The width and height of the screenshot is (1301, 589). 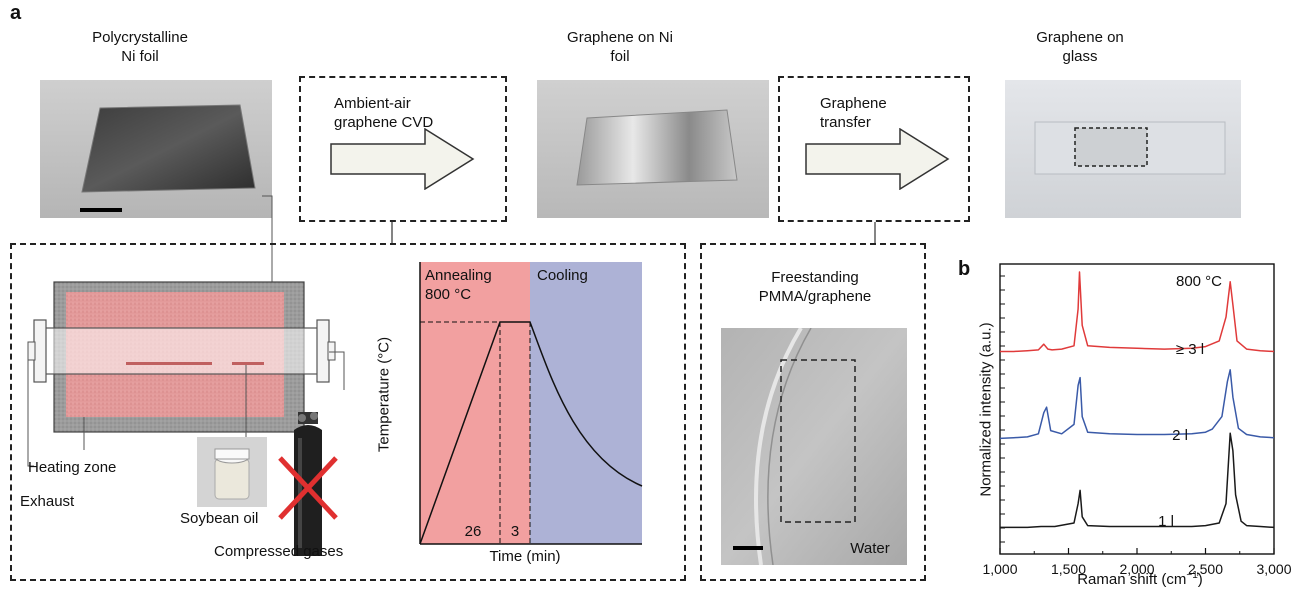 I want to click on furnace-schematic, so click(x=186, y=374).